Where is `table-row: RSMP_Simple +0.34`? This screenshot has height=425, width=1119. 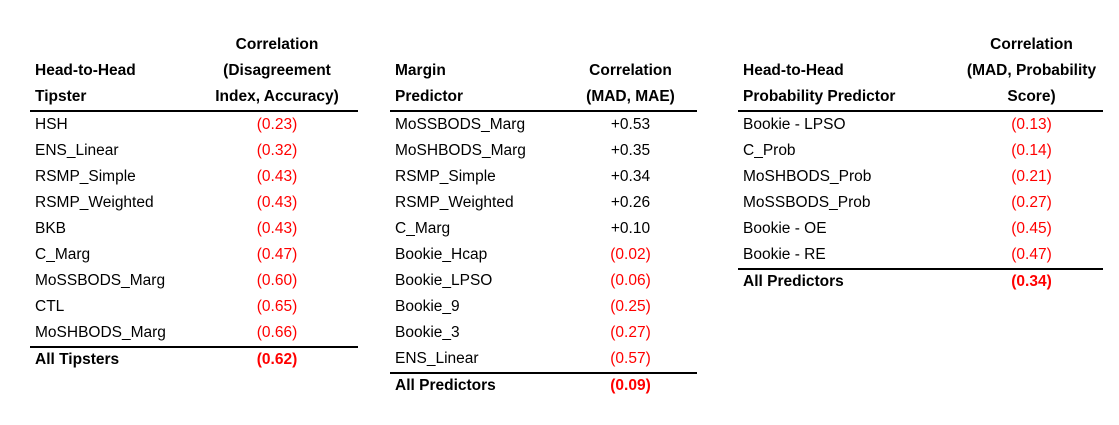
table-row: RSMP_Simple +0.34 is located at coordinates (543, 177).